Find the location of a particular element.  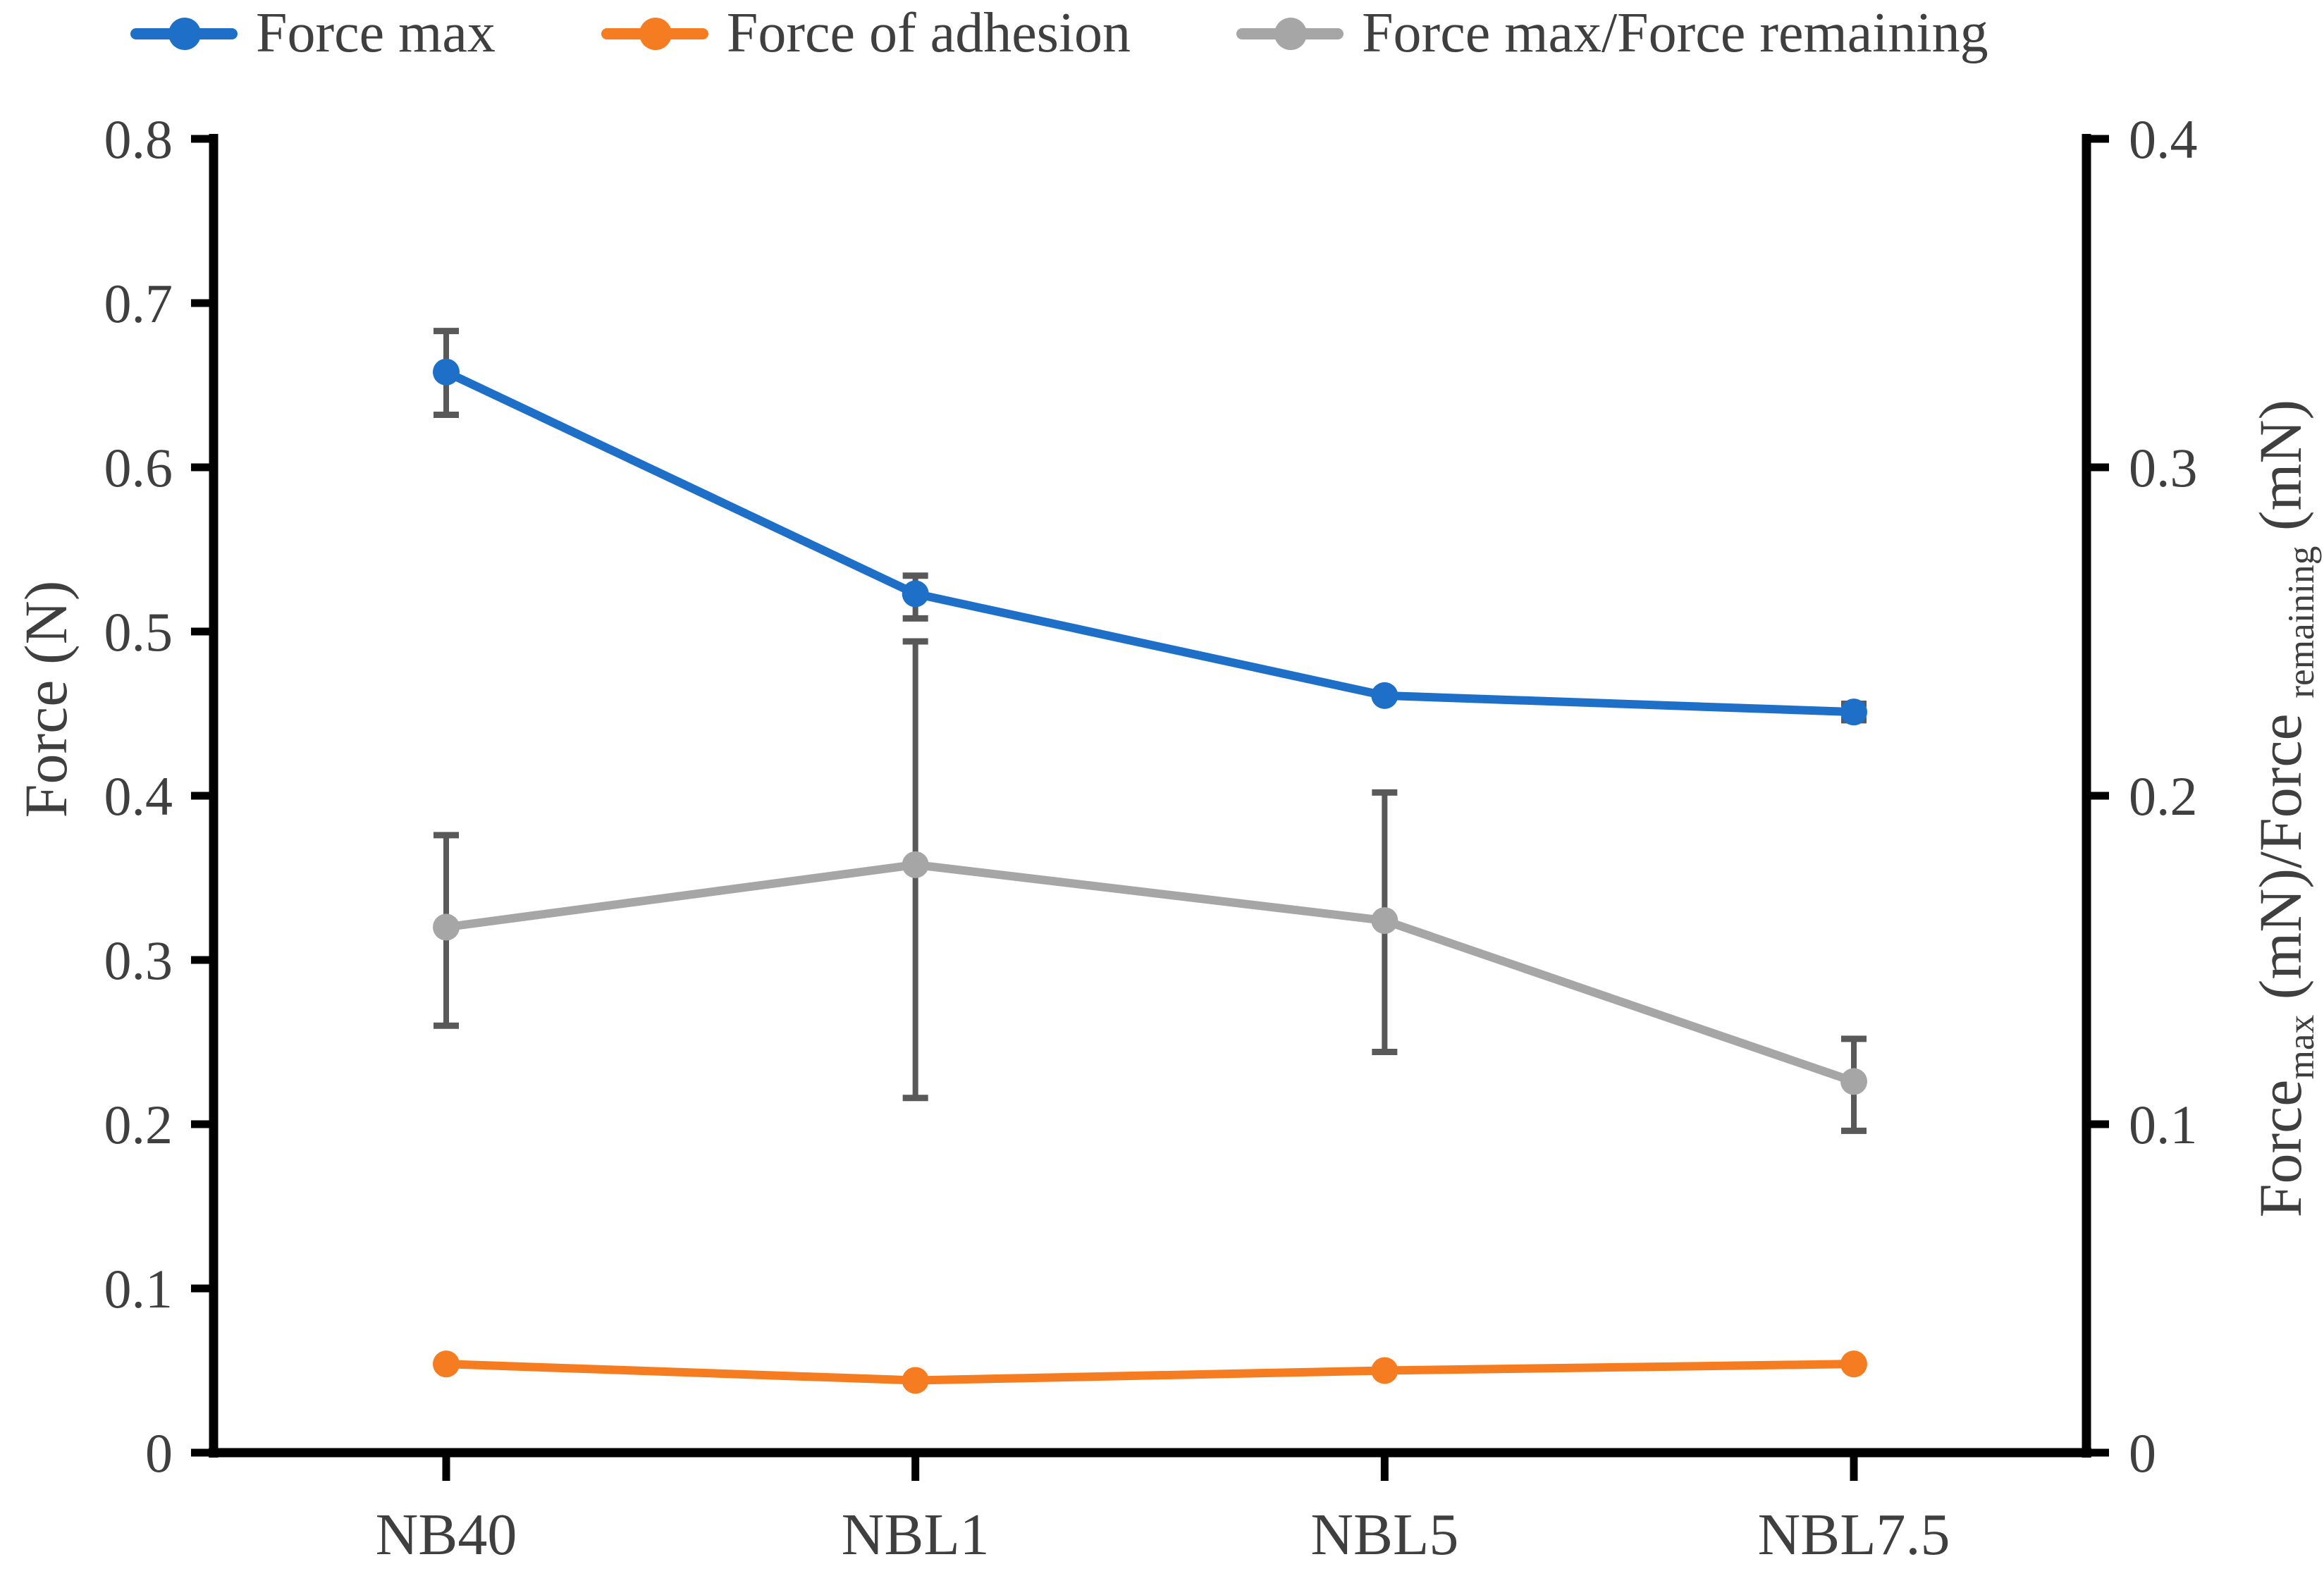

x-axis-category-label: NBL1 is located at coordinates (916, 1535).